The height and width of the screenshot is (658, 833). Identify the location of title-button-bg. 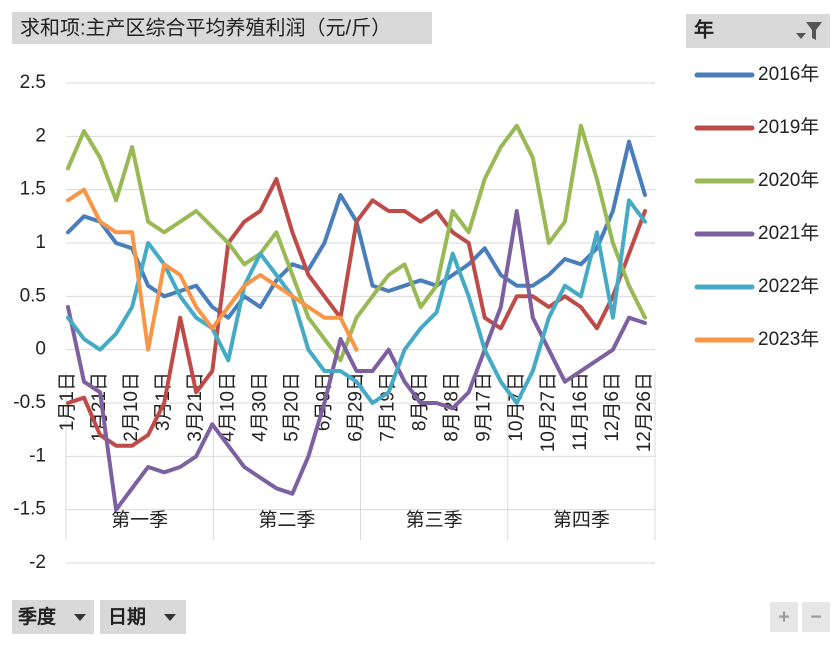
(222, 28).